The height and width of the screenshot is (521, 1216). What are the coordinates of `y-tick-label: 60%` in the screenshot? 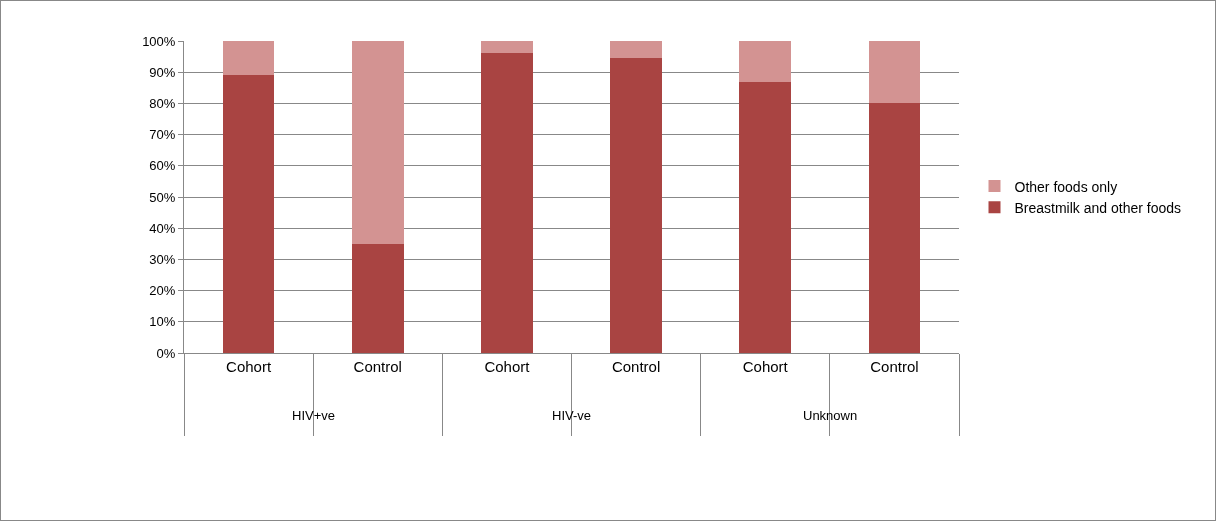 It's located at (162, 166).